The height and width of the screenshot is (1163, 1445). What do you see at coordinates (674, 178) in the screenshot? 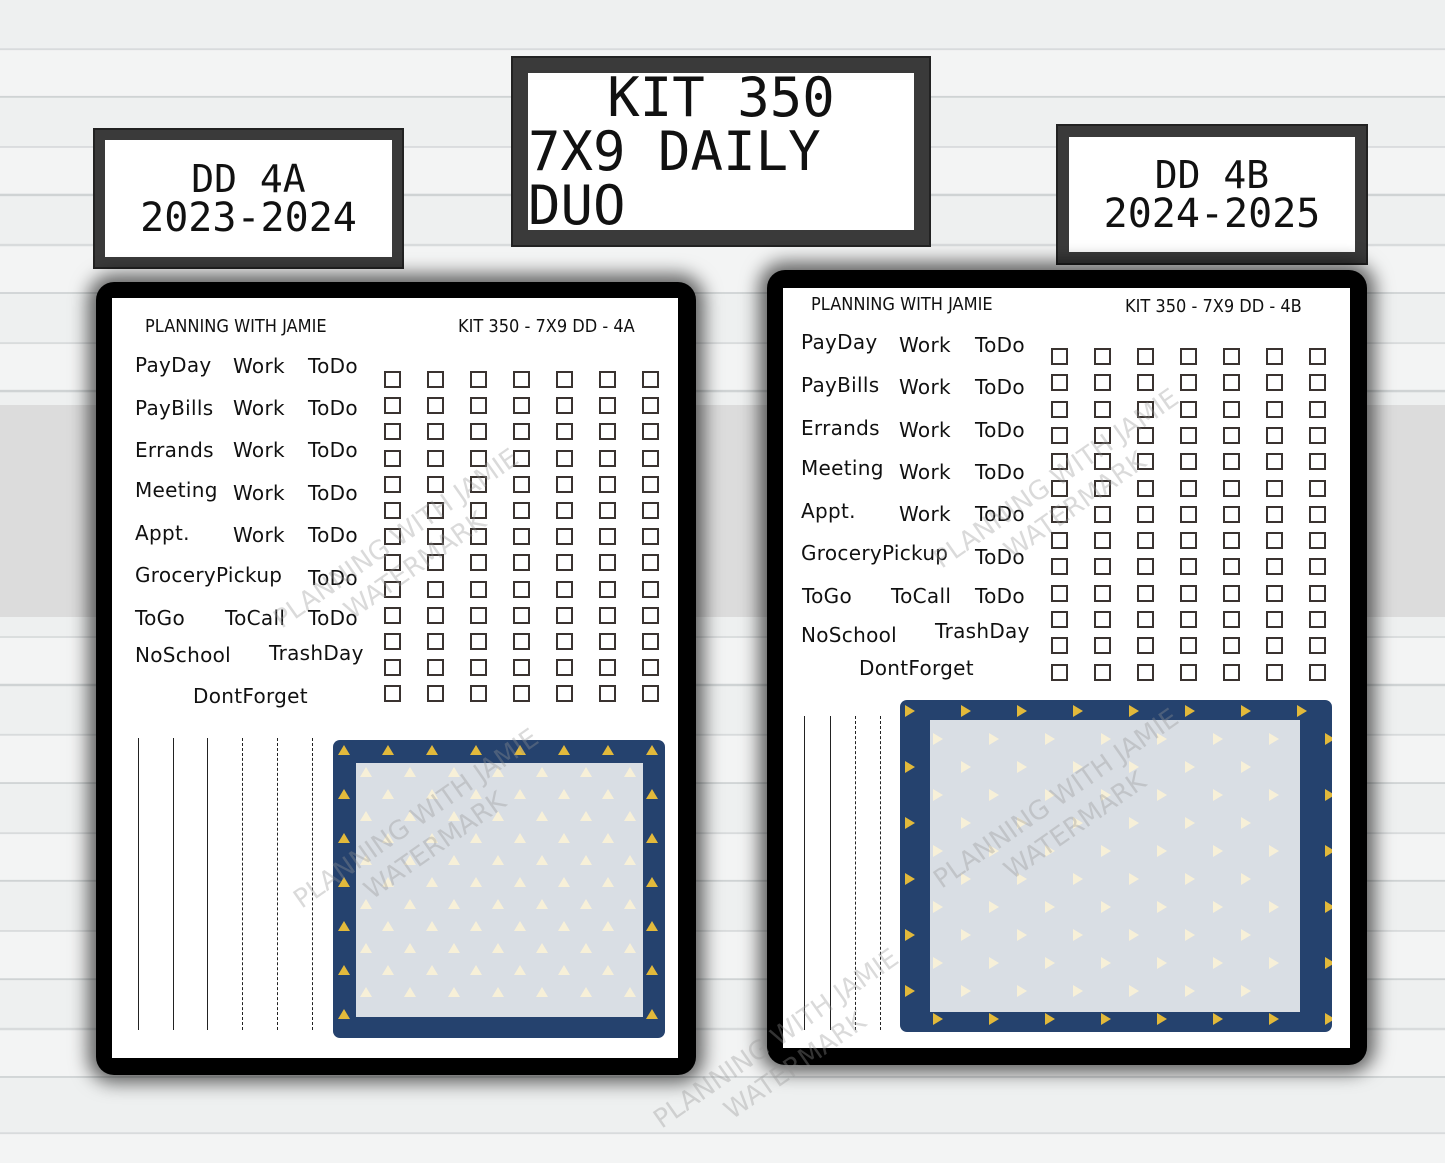
I see `label-kit-line2: 7X9 DAILY DUO` at bounding box center [674, 178].